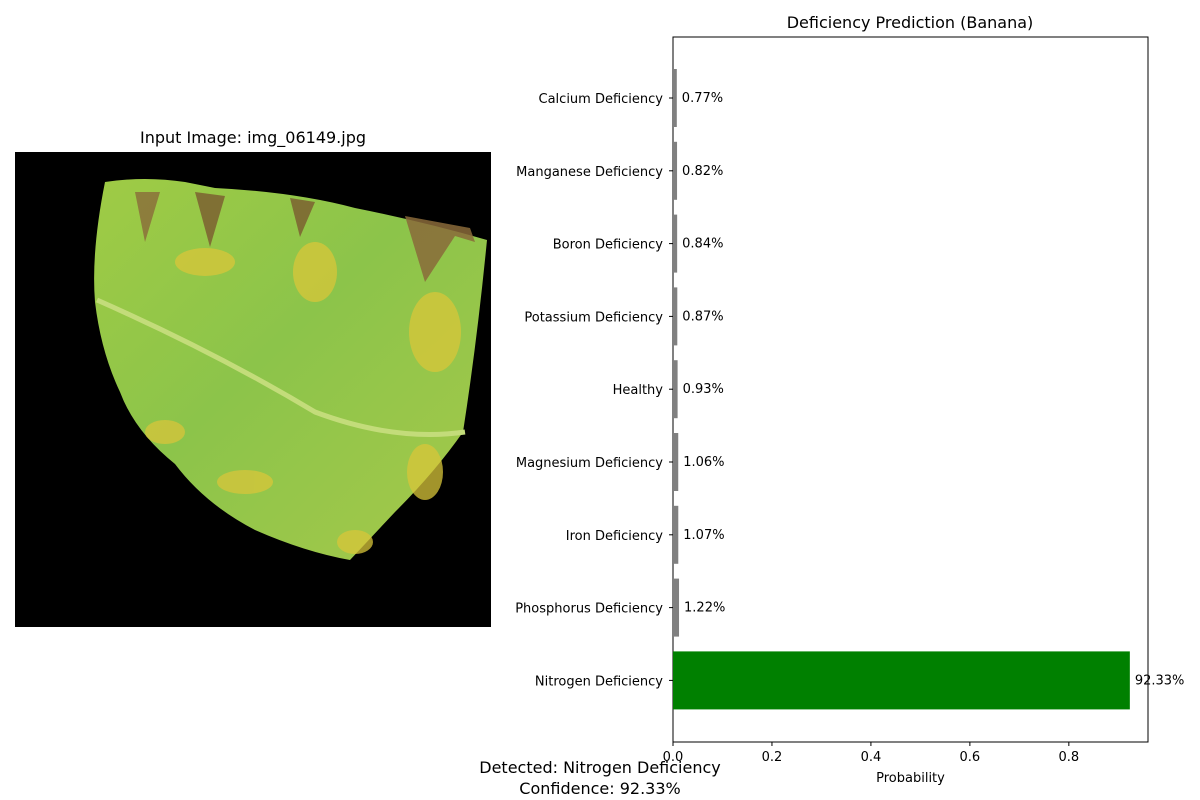 The width and height of the screenshot is (1200, 800). What do you see at coordinates (772, 757) in the screenshot?
I see `x-tick-label: 0.2` at bounding box center [772, 757].